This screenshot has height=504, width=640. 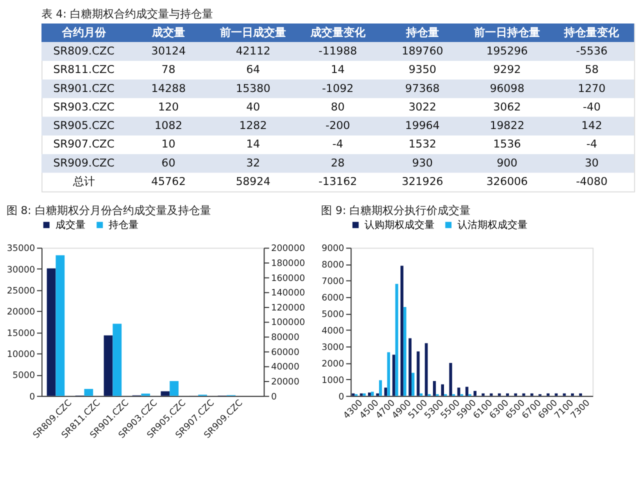 What do you see at coordinates (333, 331) in the screenshot?
I see `y-tick-label: 4000` at bounding box center [333, 331].